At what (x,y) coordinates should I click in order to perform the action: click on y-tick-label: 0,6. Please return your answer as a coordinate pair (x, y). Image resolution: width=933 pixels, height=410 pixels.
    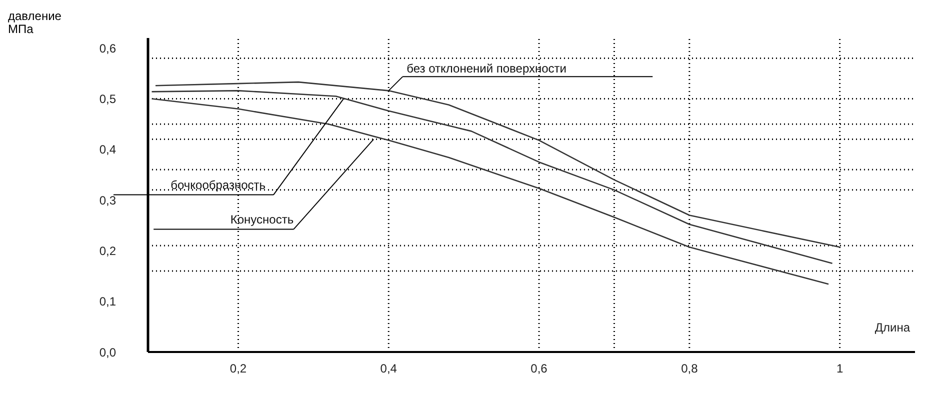
    Looking at the image, I should click on (107, 48).